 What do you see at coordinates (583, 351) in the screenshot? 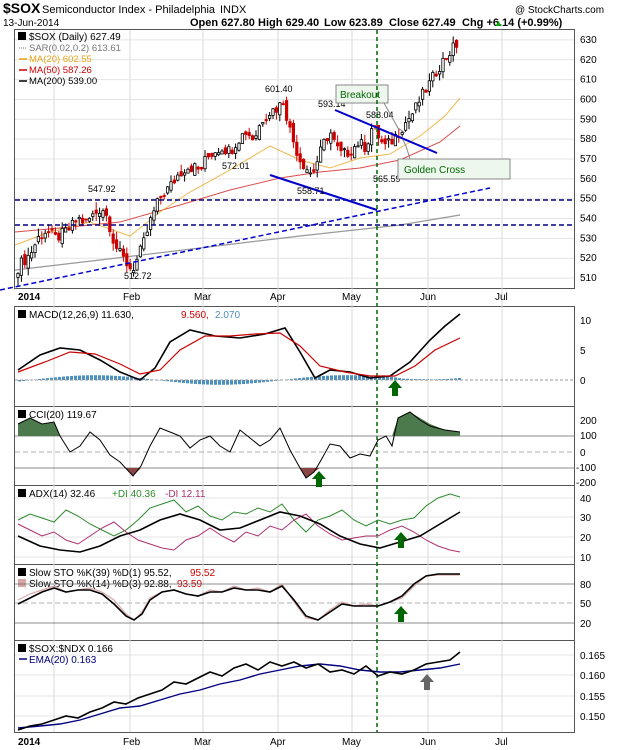
I see `svg-text: 5` at bounding box center [583, 351].